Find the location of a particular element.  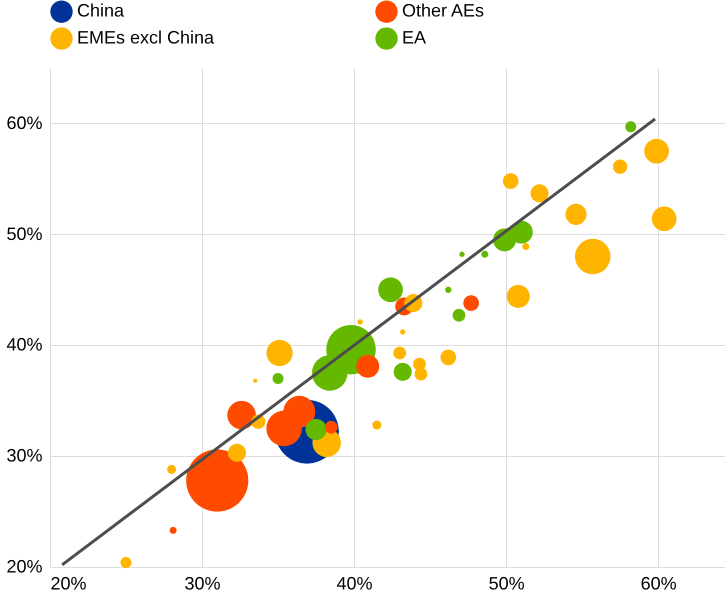

y-tick-label: 30% is located at coordinates (24, 456).